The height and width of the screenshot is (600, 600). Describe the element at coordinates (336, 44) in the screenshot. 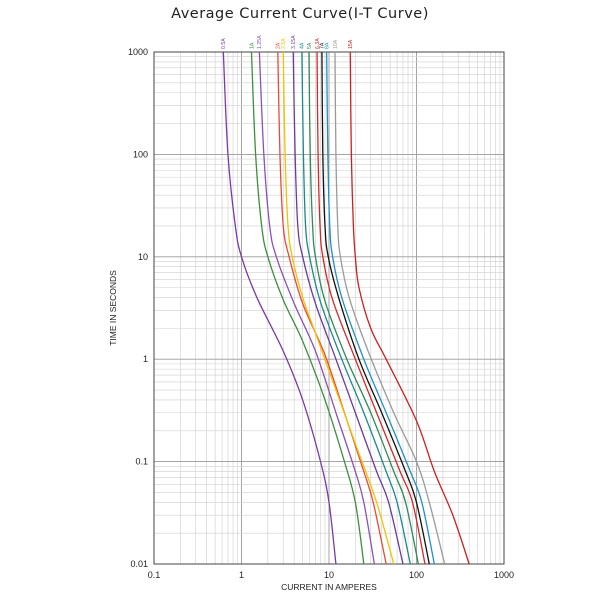

I see `series-label-10a: 10A` at that location.